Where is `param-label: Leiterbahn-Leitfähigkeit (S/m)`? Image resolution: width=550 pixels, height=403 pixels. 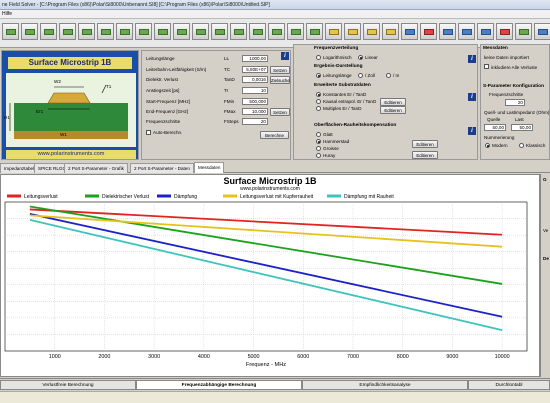 param-label: Leiterbahn-Leitfähigkeit (S/m) is located at coordinates (176, 69).